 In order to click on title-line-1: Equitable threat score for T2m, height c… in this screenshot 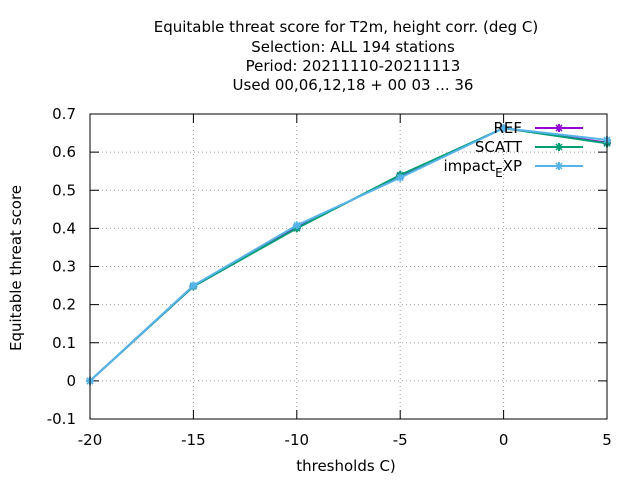, I will do `click(346, 27)`.